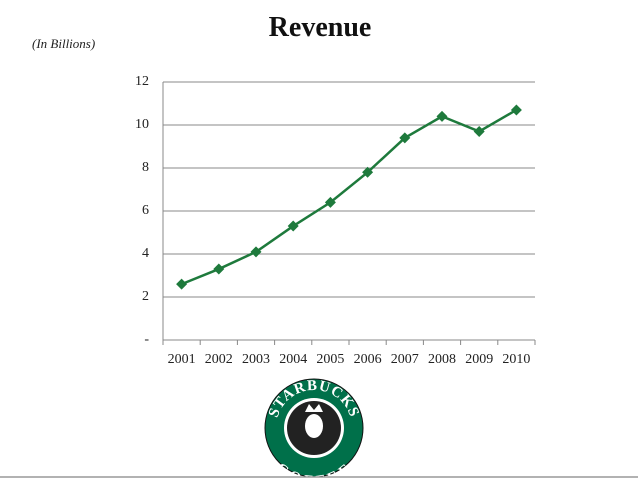 The width and height of the screenshot is (638, 479). Describe the element at coordinates (314, 408) in the screenshot. I see `logo-crown` at that location.